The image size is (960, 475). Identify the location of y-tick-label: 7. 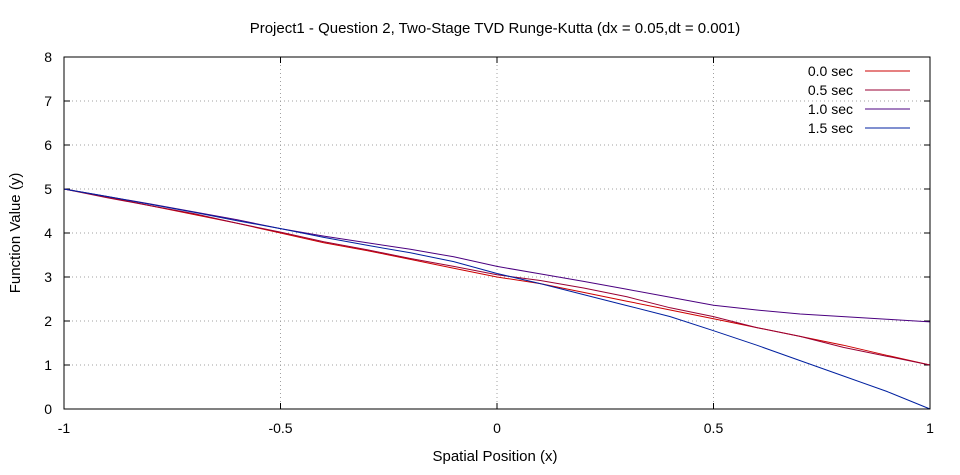
(48, 101).